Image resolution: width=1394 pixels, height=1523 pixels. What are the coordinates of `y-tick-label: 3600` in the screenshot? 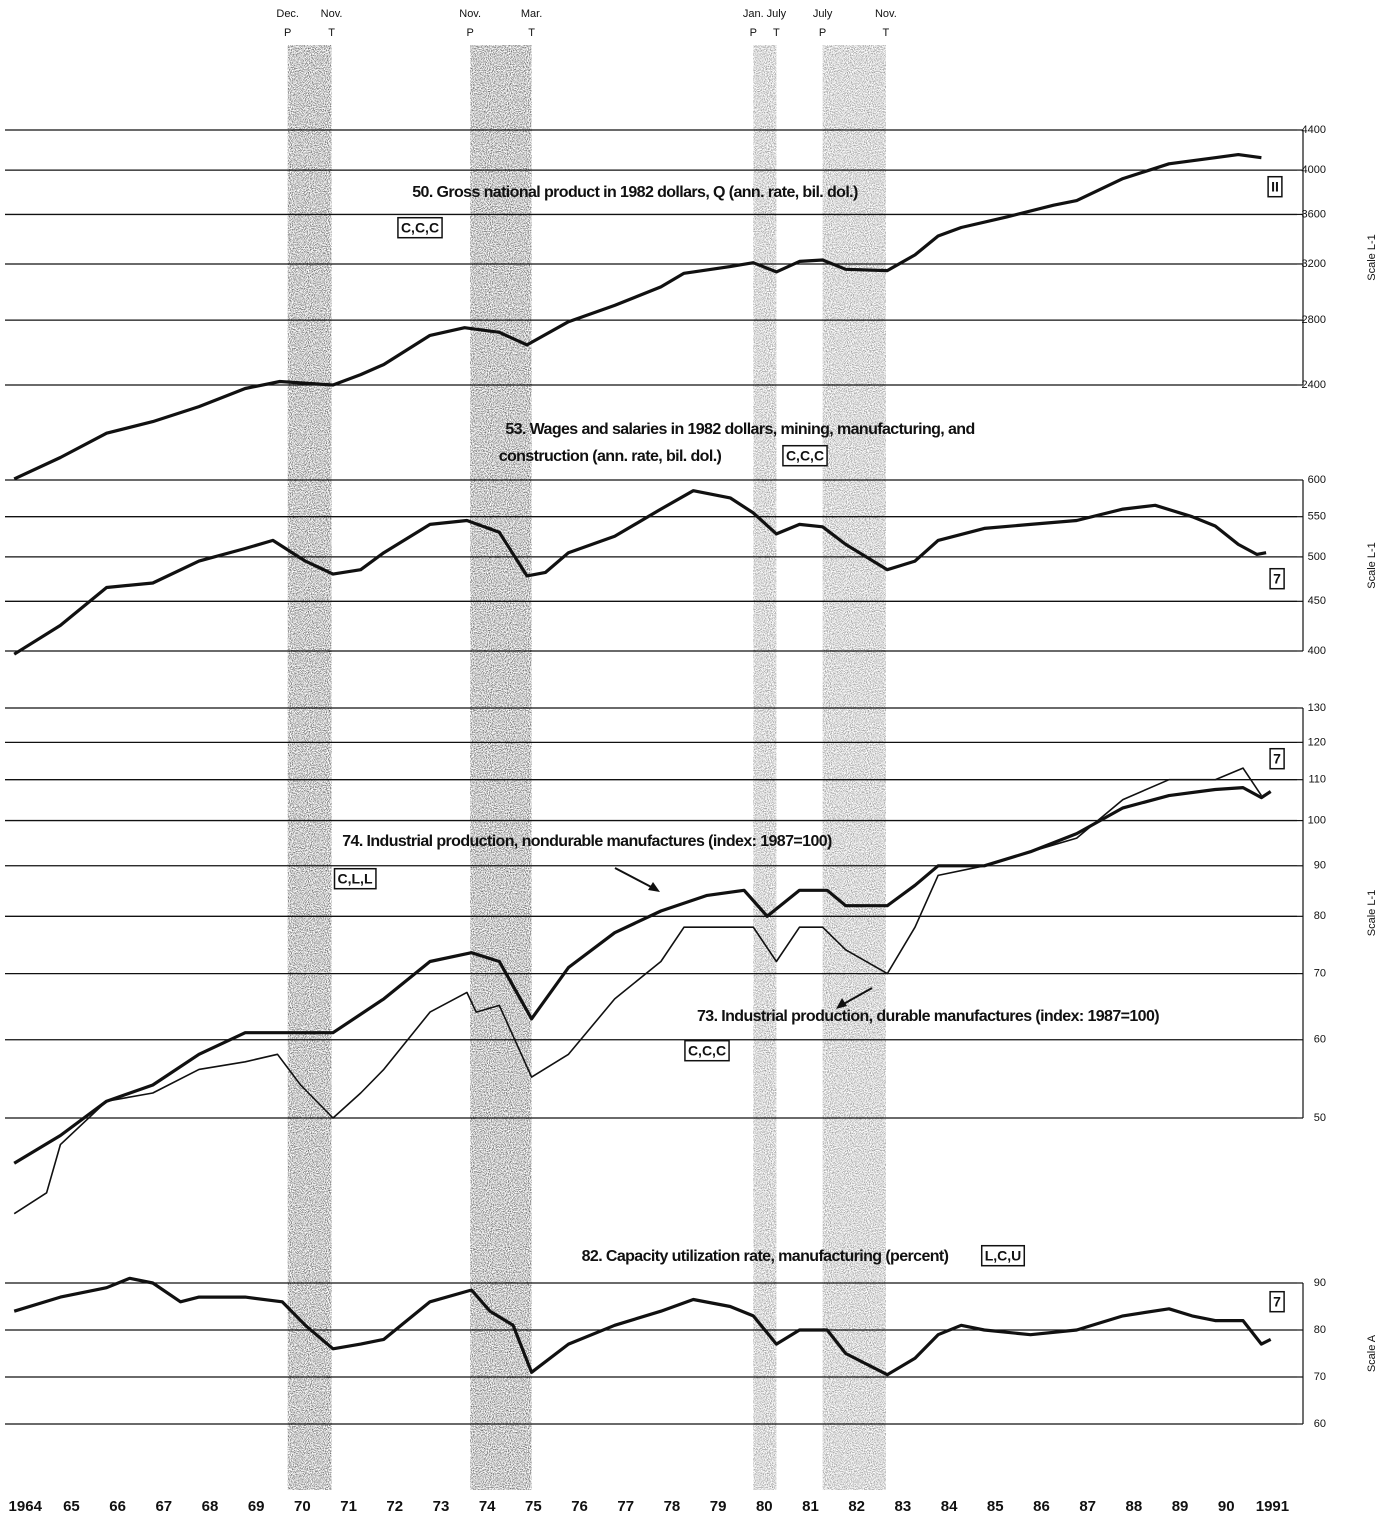 It's located at (1314, 214).